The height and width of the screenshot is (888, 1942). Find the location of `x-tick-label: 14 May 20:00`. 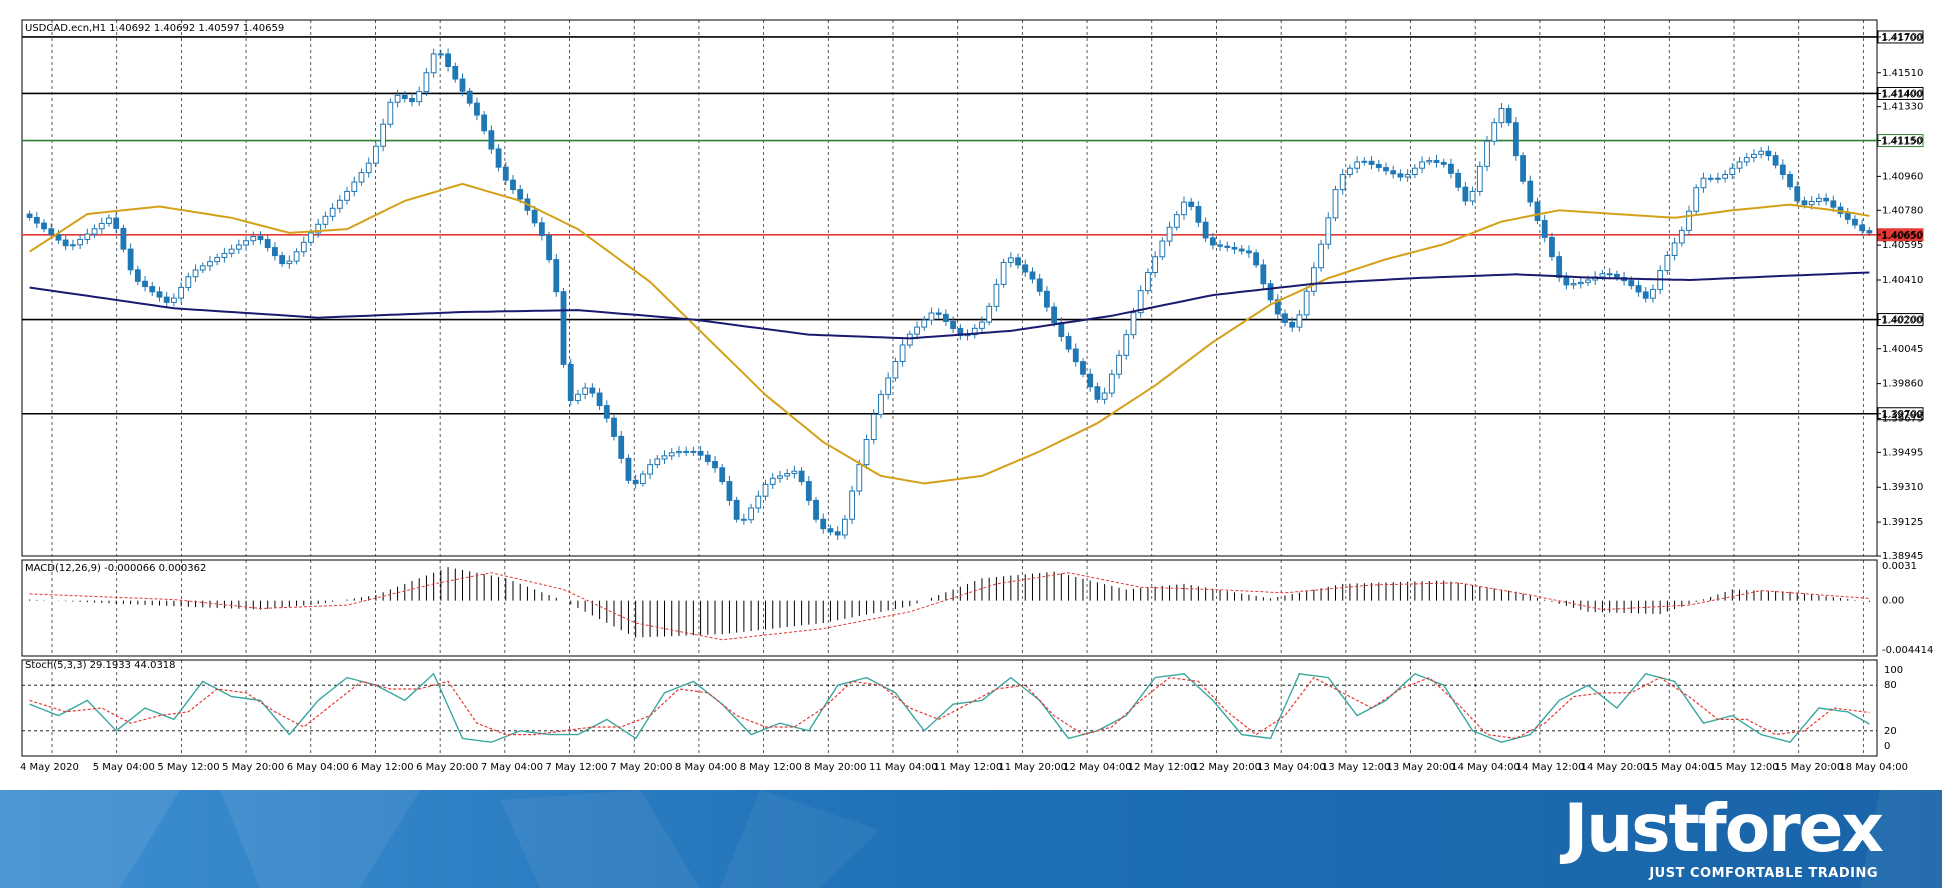

x-tick-label: 14 May 20:00 is located at coordinates (1615, 767).